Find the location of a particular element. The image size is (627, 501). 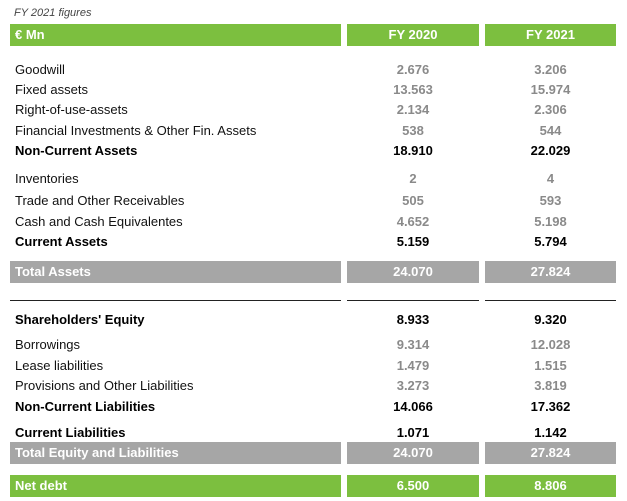

row-fy2020: 9.314 is located at coordinates (413, 344).